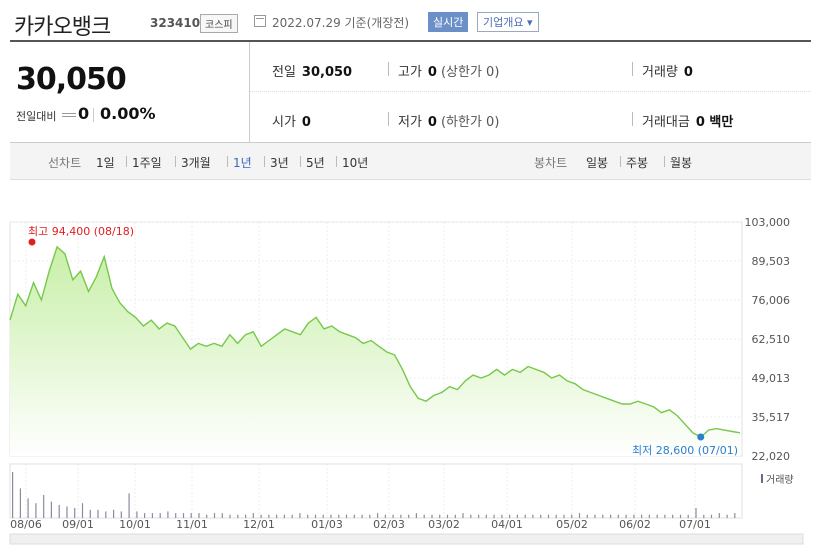  What do you see at coordinates (175, 23) in the screenshot?
I see `stock-code: 323410` at bounding box center [175, 23].